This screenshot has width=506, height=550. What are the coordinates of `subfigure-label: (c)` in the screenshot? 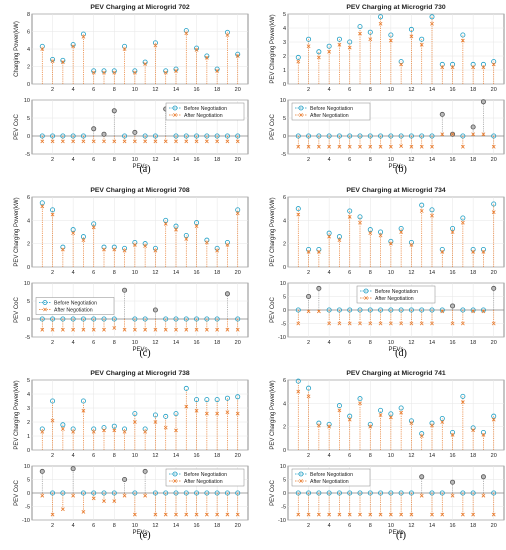 It's located at (145, 353).